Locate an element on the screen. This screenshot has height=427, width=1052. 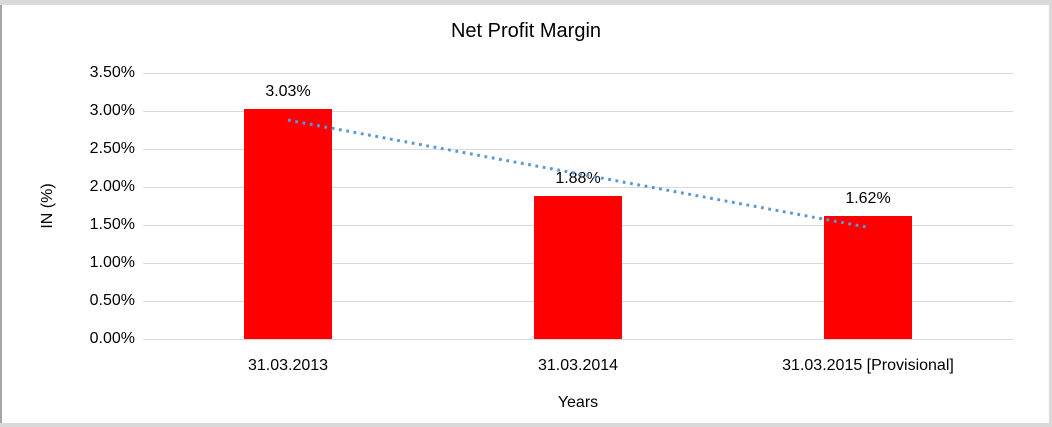
bar-value-label: 3.03% is located at coordinates (288, 91).